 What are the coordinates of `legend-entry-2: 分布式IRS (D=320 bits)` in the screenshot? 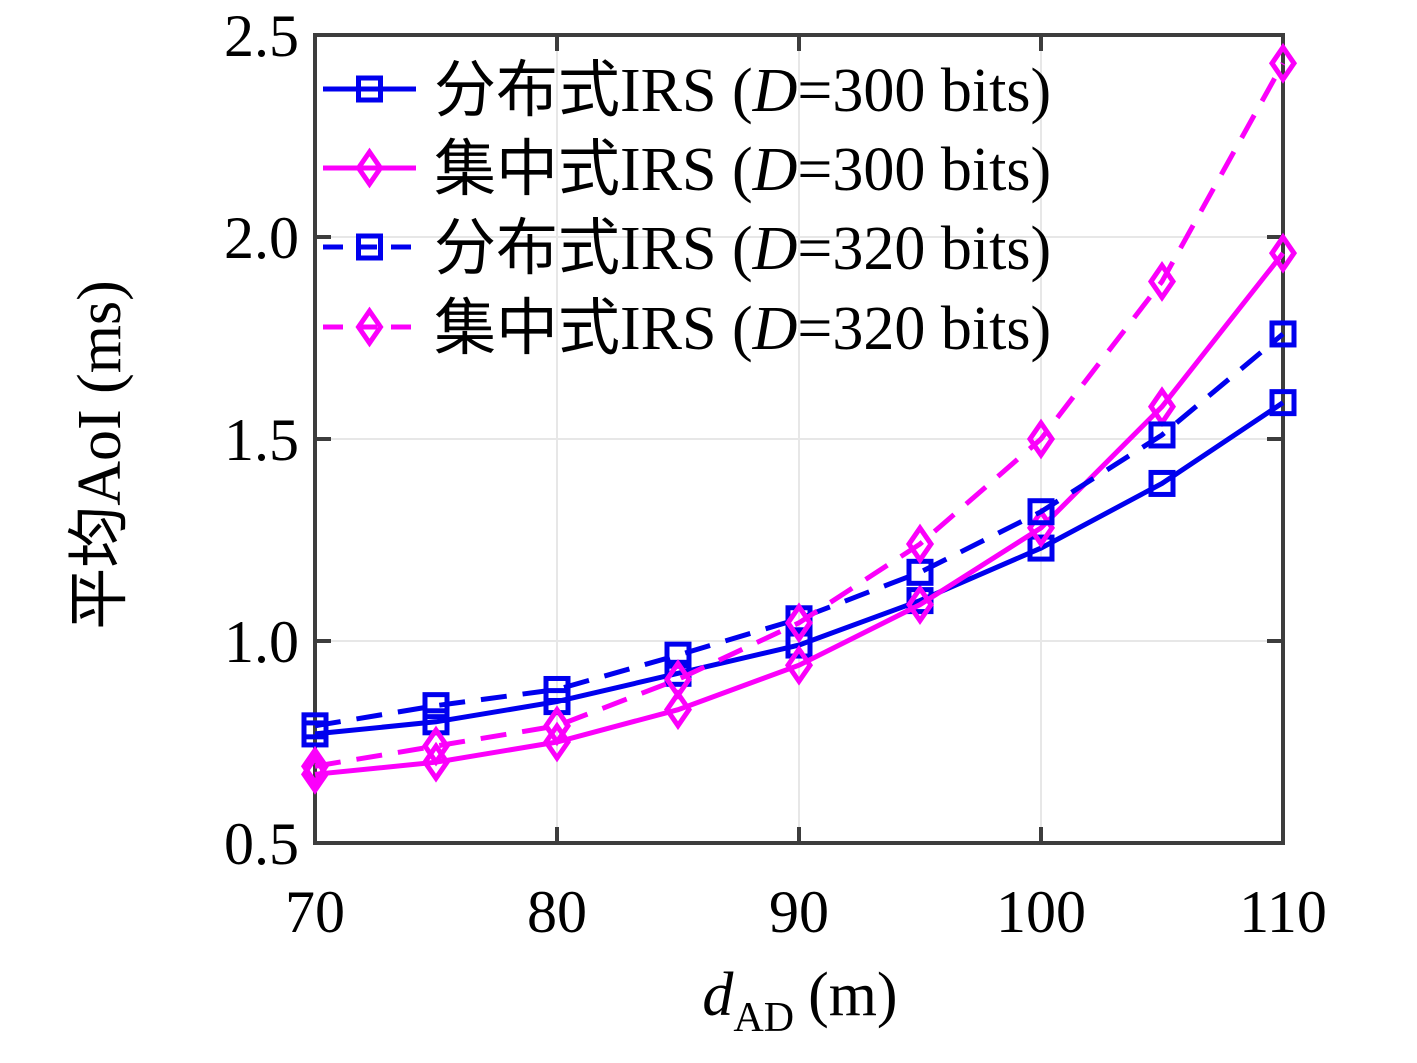 It's located at (687, 249).